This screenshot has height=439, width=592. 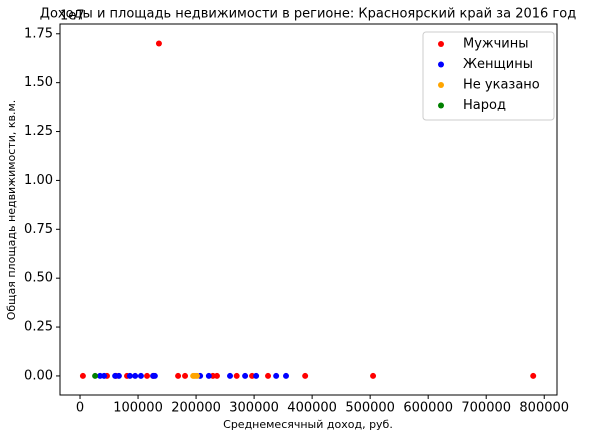 I want to click on legend-label: Мужчины, so click(x=496, y=44).